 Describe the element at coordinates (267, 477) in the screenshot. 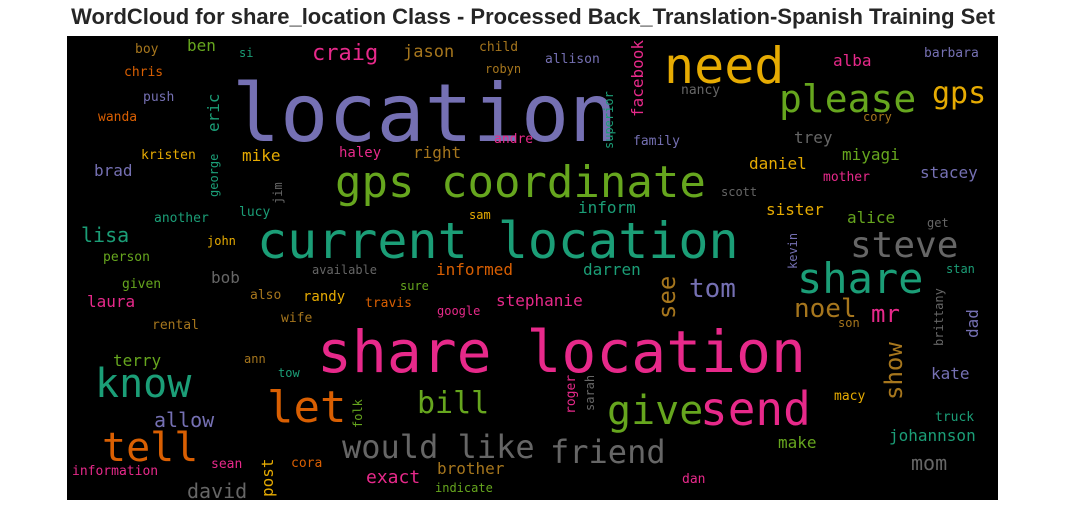

I see `word-post: post` at that location.